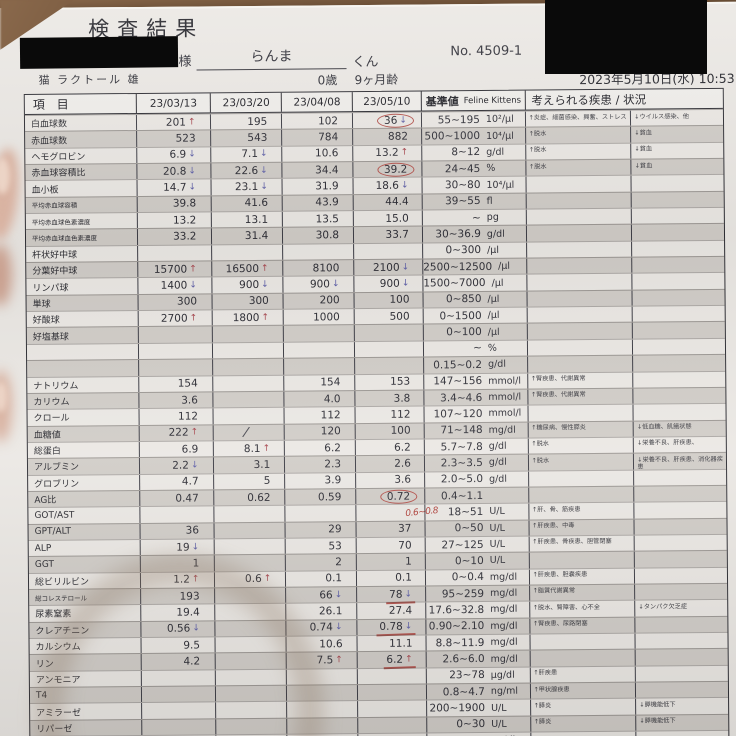 Image resolution: width=736 pixels, height=736 pixels. What do you see at coordinates (271, 58) in the screenshot?
I see `pet-name: らんま` at bounding box center [271, 58].